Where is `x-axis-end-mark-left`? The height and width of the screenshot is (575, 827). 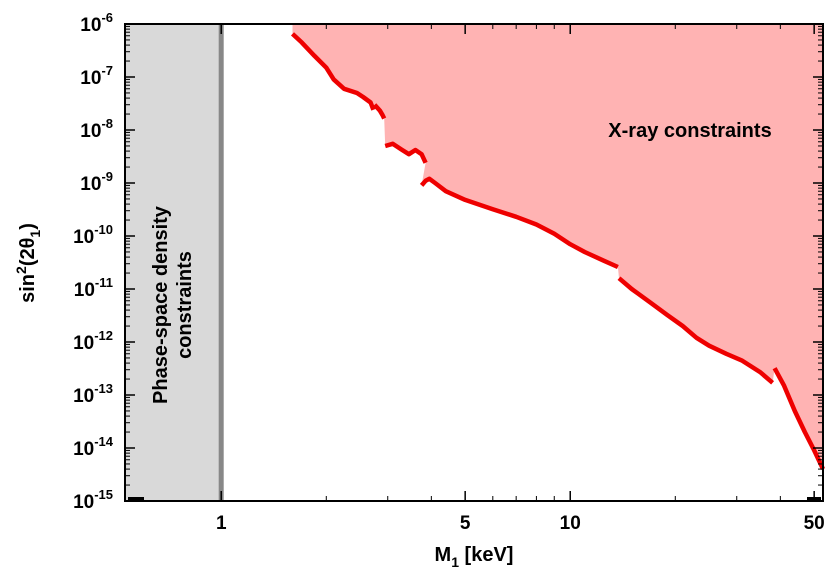
x-axis-end-mark-left is located at coordinates (136, 499).